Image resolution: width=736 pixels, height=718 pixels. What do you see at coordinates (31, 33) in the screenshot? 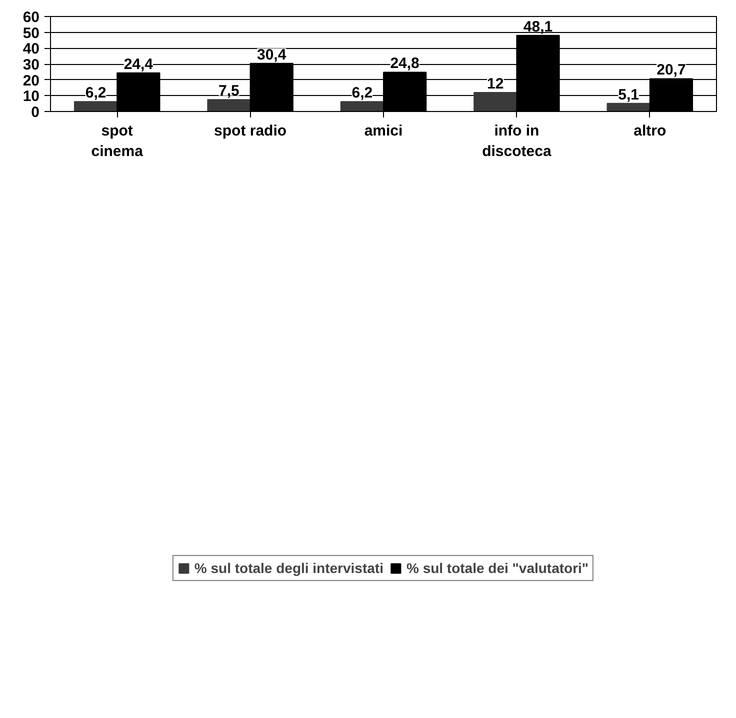
I see `y-tick-label: 50` at bounding box center [31, 33].